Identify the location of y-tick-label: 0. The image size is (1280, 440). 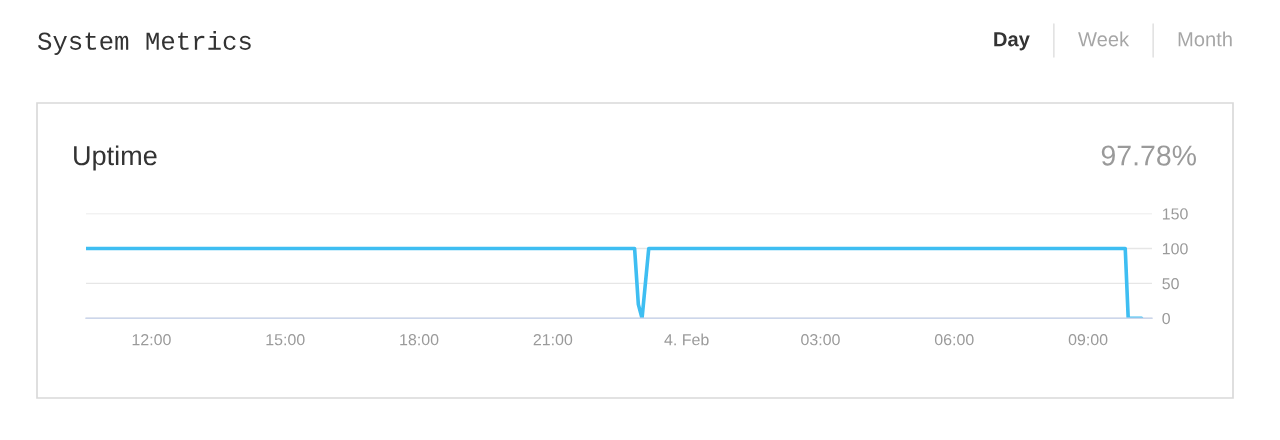
(1166, 318).